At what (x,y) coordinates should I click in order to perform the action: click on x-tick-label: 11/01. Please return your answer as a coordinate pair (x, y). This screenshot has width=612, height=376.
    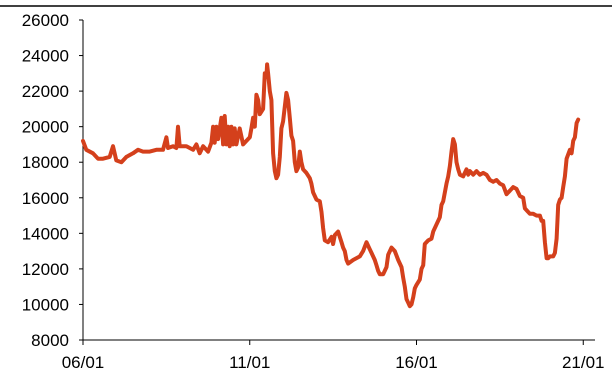
    Looking at the image, I should click on (249, 362).